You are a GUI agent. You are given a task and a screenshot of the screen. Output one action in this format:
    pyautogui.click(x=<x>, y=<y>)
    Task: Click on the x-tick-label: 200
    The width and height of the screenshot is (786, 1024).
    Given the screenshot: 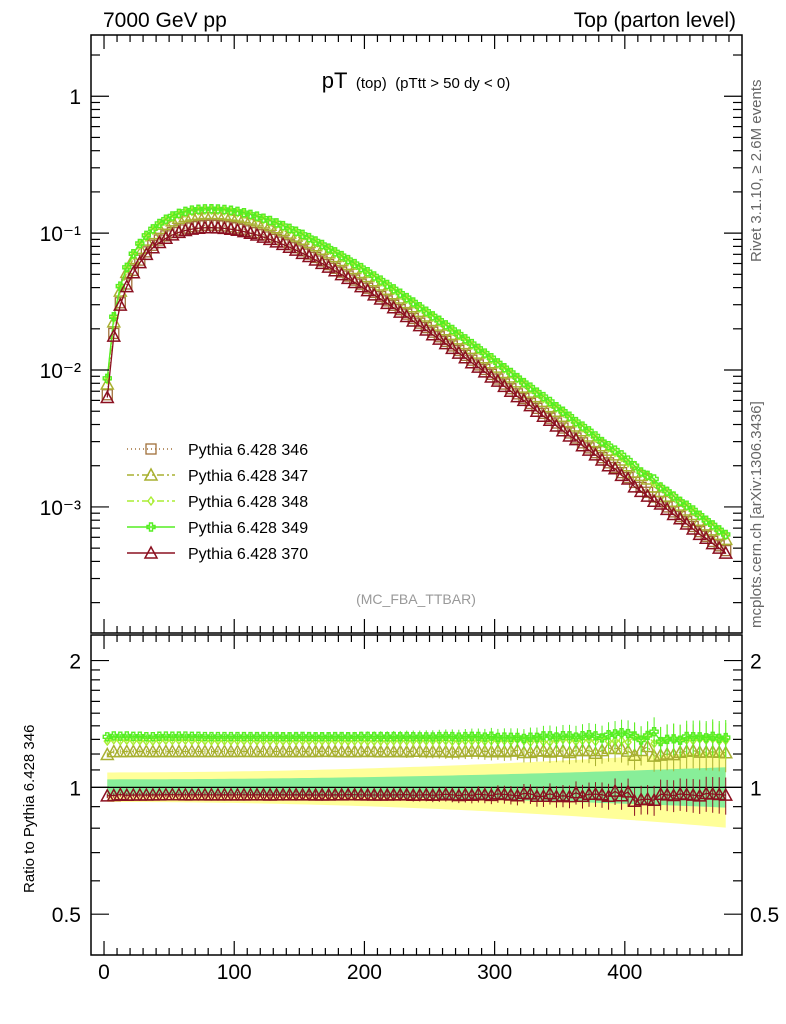 What is the action you would take?
    pyautogui.click(x=364, y=972)
    